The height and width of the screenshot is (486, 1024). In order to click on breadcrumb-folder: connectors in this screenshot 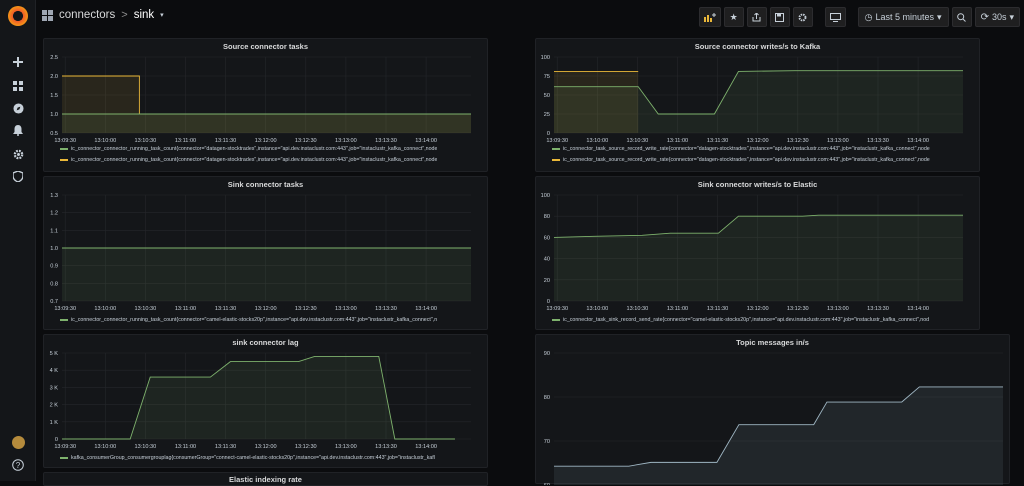, I will do `click(87, 15)`.